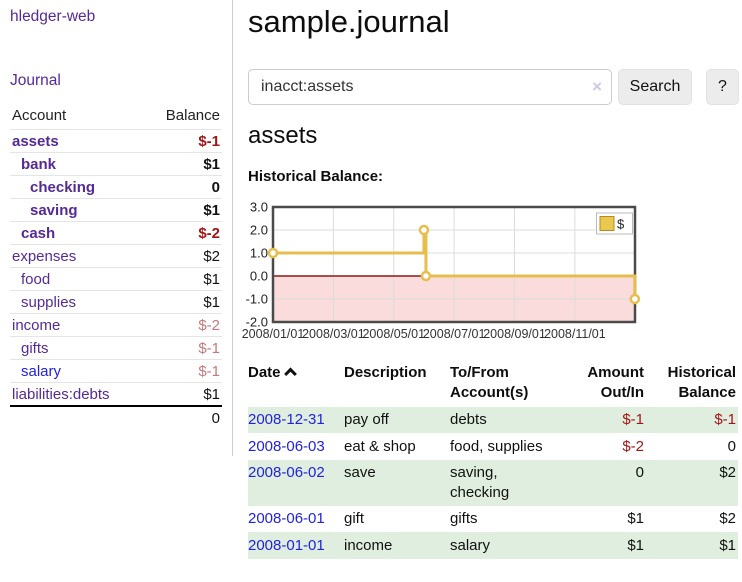 Image resolution: width=742 pixels, height=582 pixels. Describe the element at coordinates (493, 545) in the screenshot. I see `register-row: 2008-01-01 income salary $1 $1` at that location.